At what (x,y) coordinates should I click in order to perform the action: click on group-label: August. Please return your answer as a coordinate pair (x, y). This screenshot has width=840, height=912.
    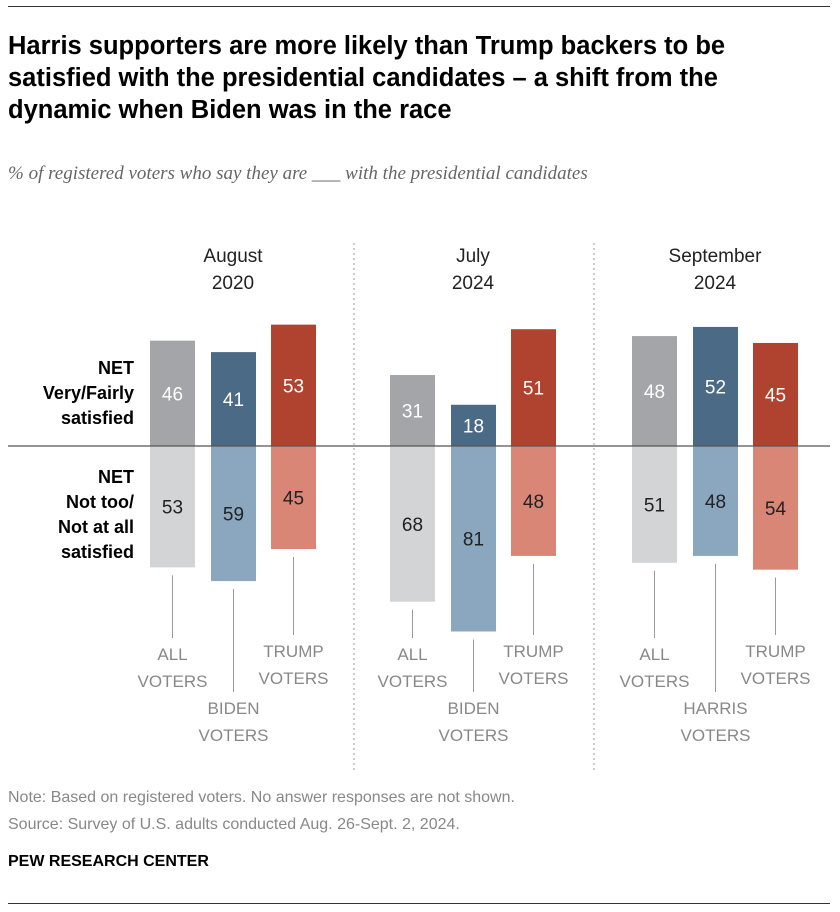
    Looking at the image, I should click on (233, 256).